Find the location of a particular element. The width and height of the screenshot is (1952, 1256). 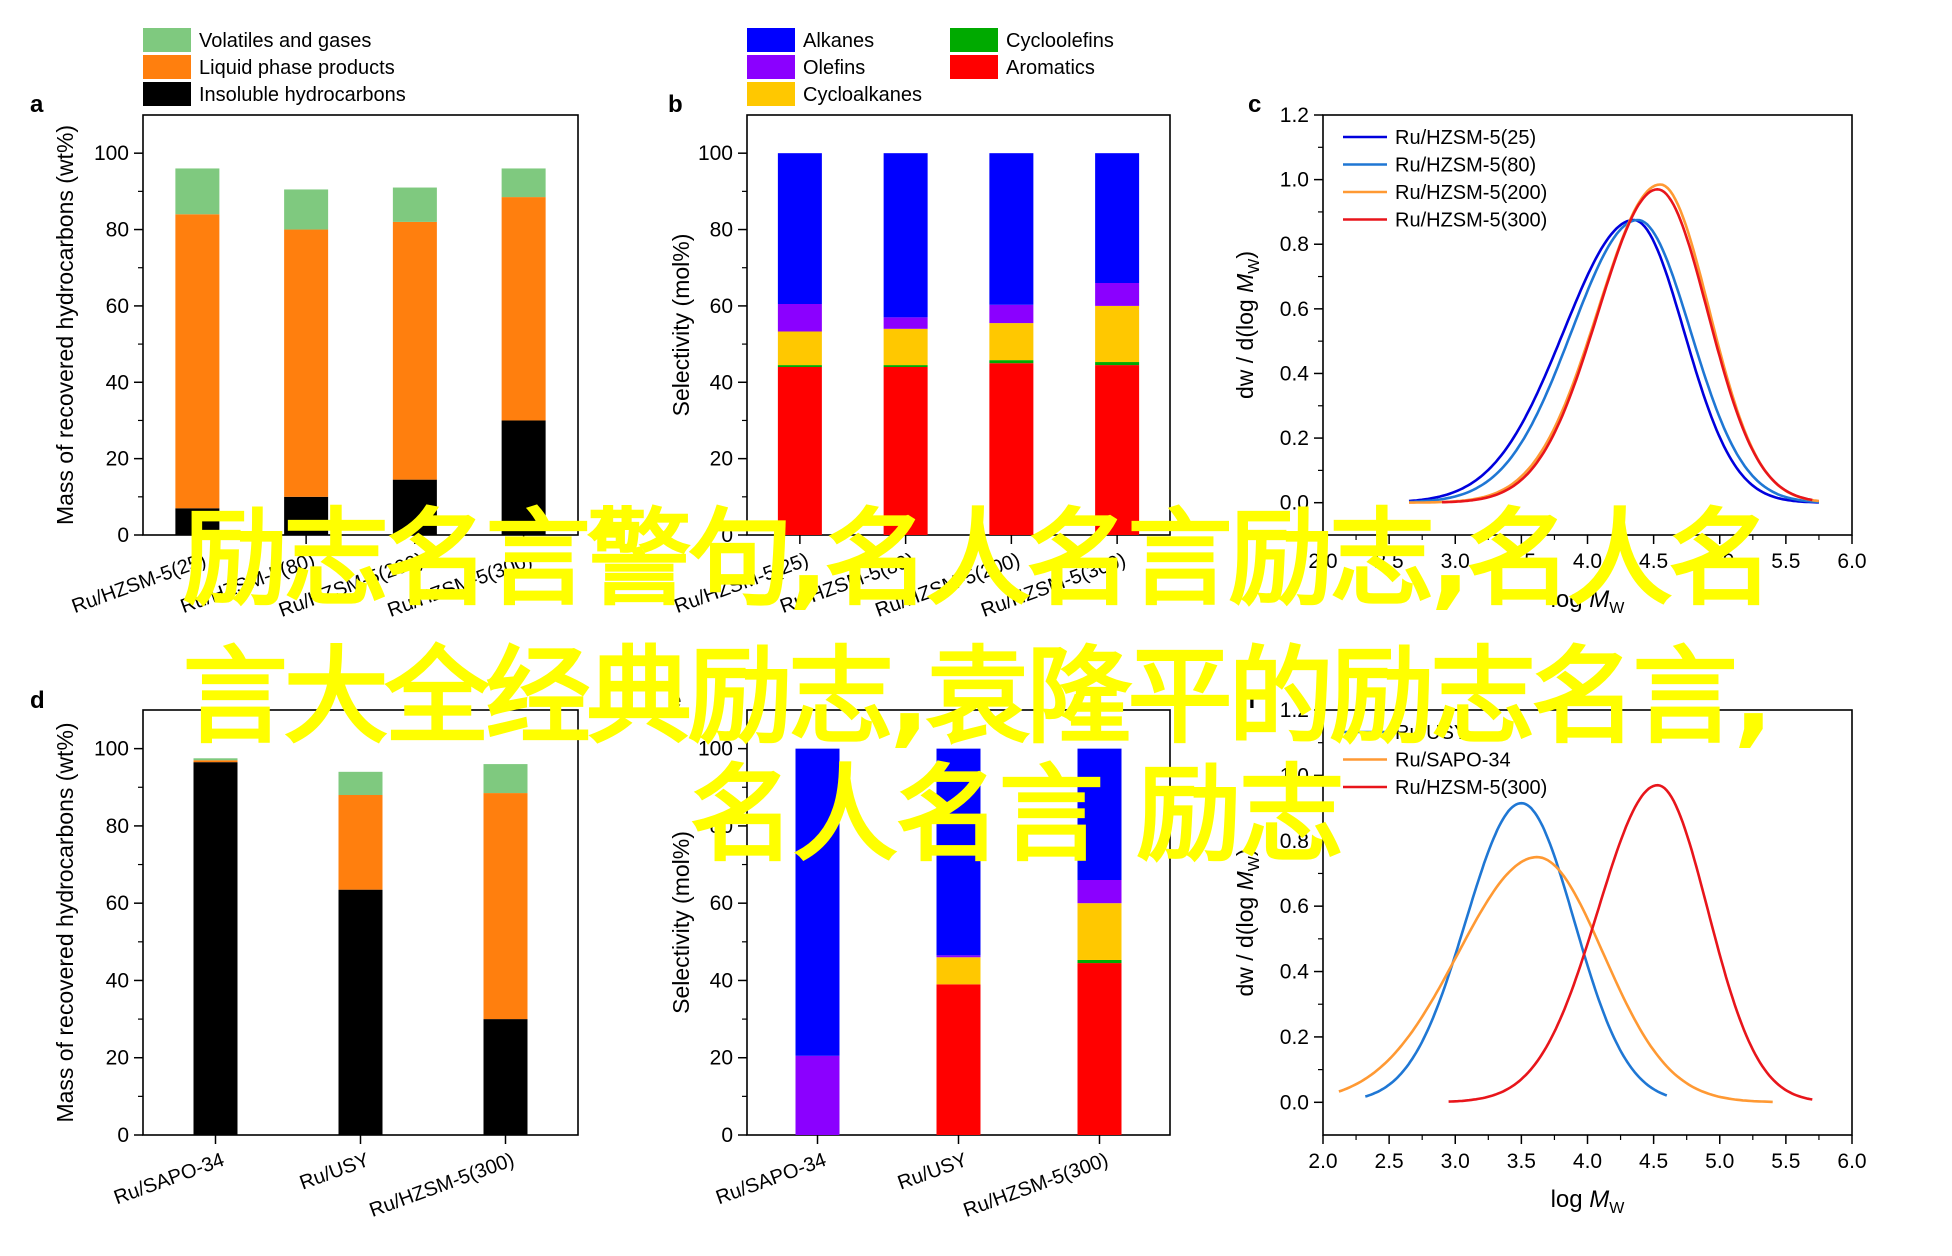

legend-label-b: Cycloalkanes is located at coordinates (862, 95).